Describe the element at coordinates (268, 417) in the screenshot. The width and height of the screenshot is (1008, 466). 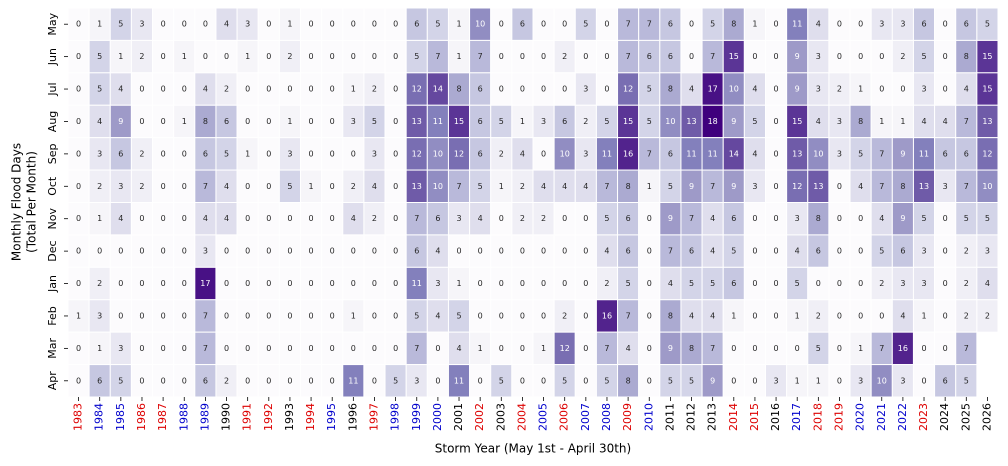
I see `x-tick-label: 1992` at that location.